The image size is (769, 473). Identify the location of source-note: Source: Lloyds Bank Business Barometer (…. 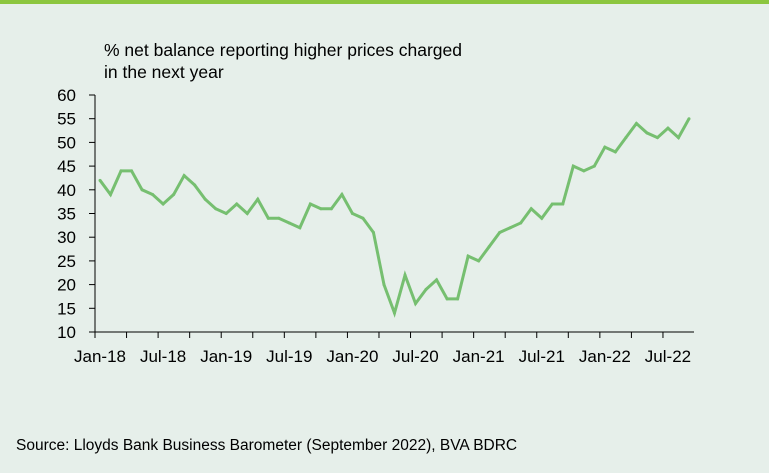
(267, 445).